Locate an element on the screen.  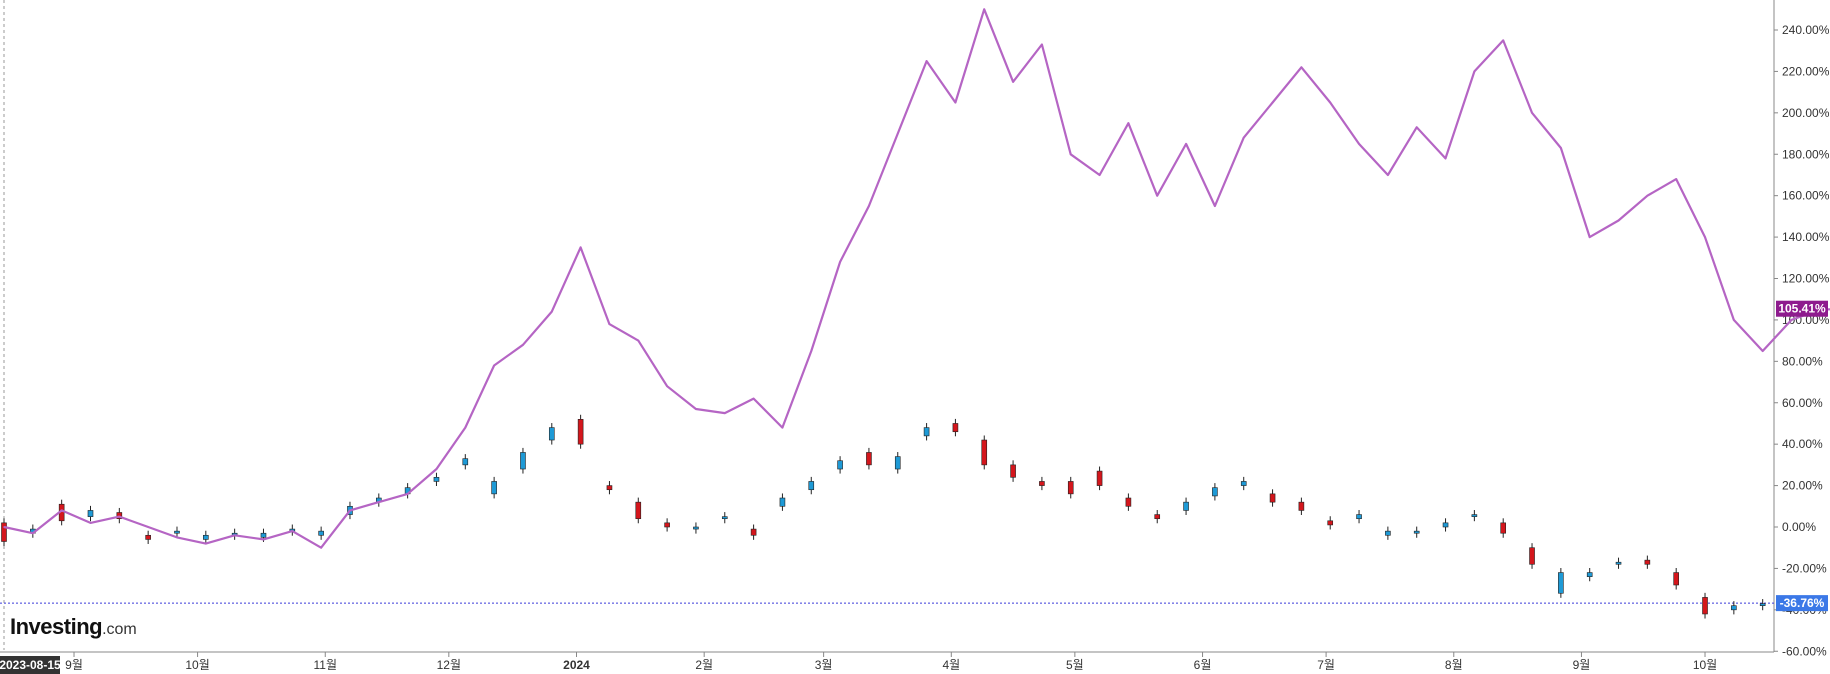
y-tick-label: 40.00% is located at coordinates (1802, 444).